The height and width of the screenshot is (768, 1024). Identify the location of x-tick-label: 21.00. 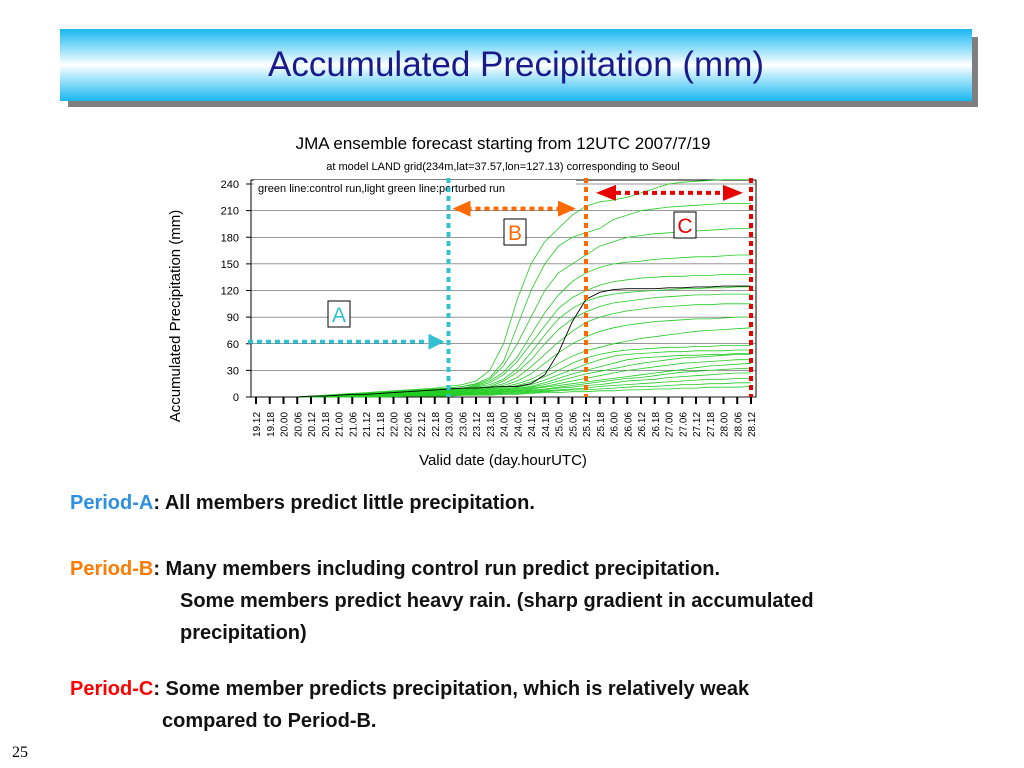
(340, 424).